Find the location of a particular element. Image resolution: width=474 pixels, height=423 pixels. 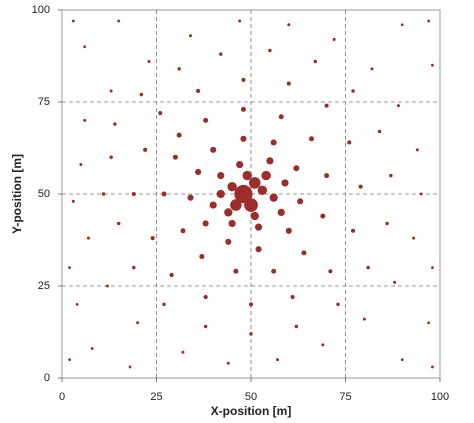

y-tick-label: 50 is located at coordinates (44, 194).